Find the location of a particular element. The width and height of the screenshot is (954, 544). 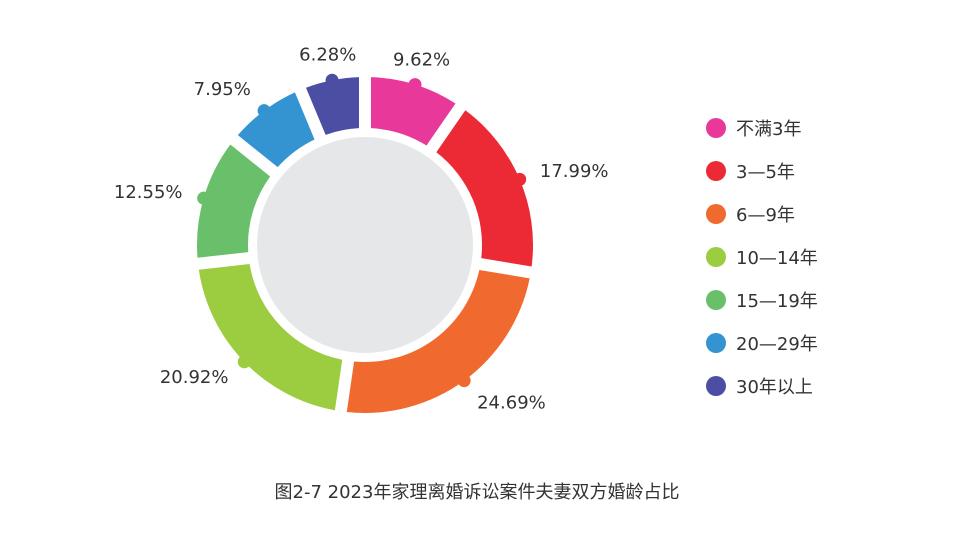

legend-item: 6—9年 is located at coordinates (816, 213).